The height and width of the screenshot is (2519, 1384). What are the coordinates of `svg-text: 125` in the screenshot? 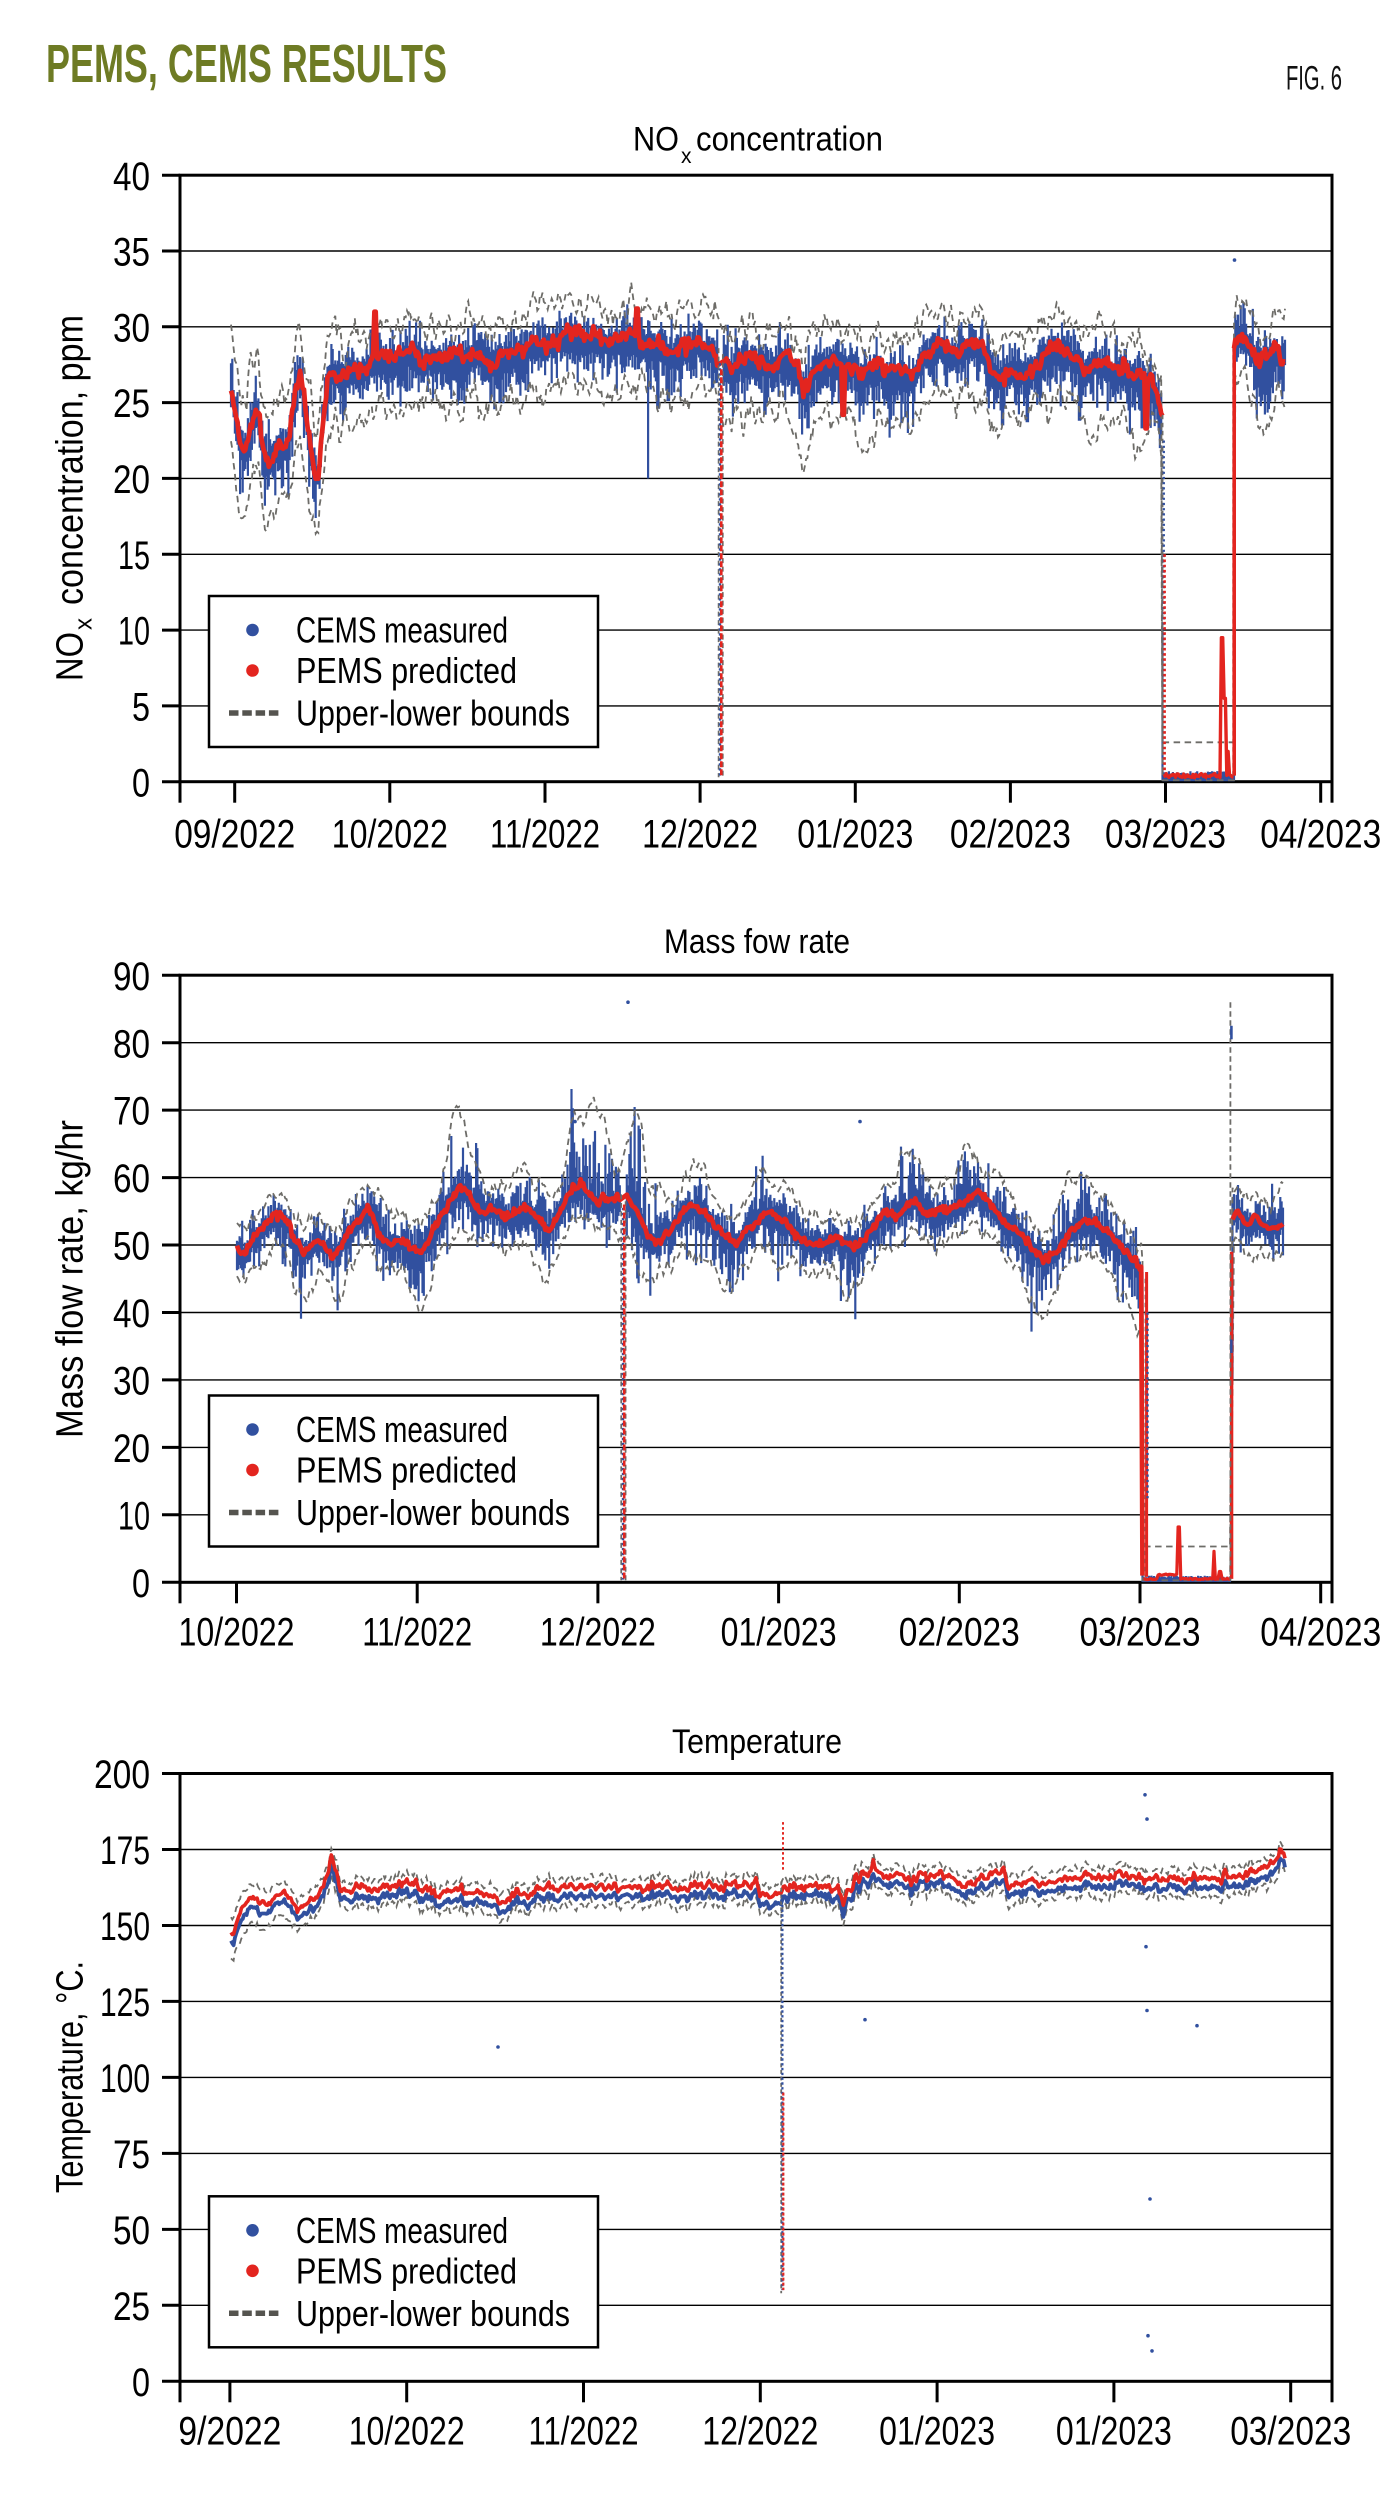 It's located at (125, 2003).